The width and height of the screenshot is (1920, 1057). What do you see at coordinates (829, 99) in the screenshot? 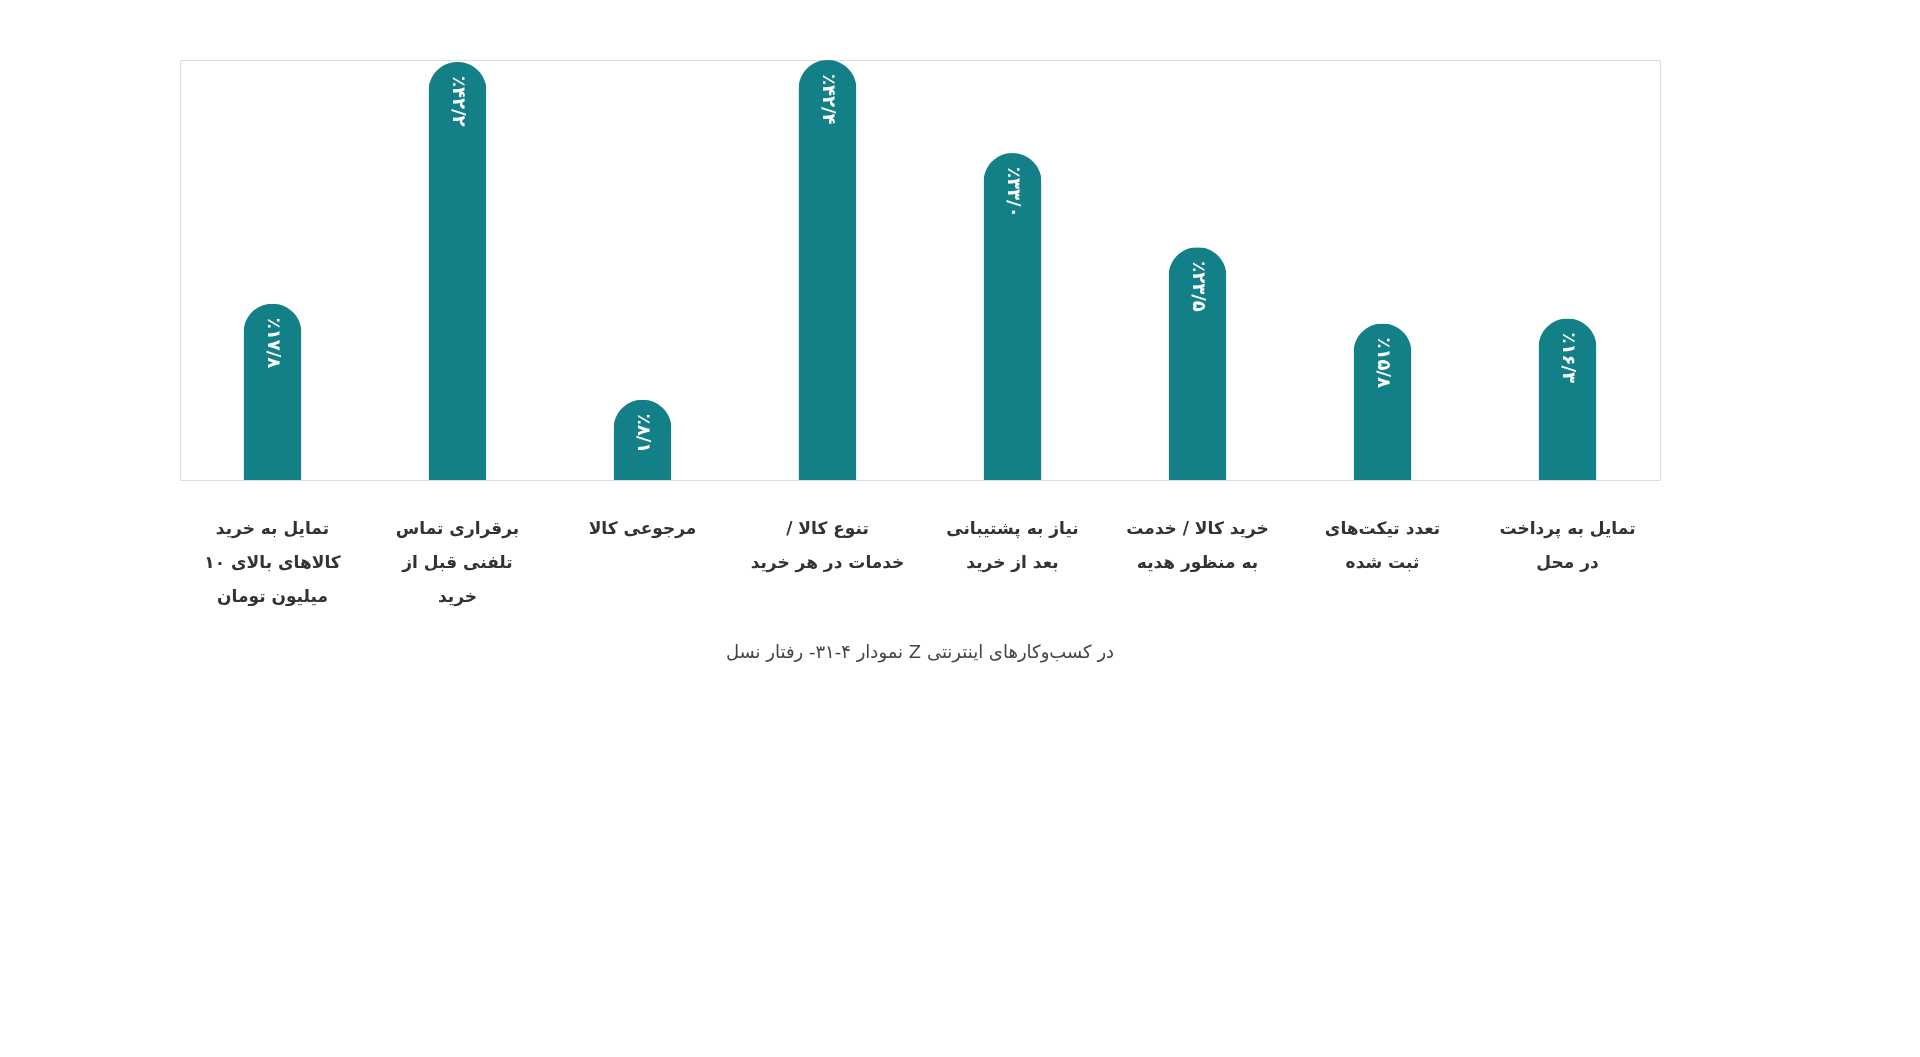
I see `data-label: ٪۴۲/۴` at bounding box center [829, 99].